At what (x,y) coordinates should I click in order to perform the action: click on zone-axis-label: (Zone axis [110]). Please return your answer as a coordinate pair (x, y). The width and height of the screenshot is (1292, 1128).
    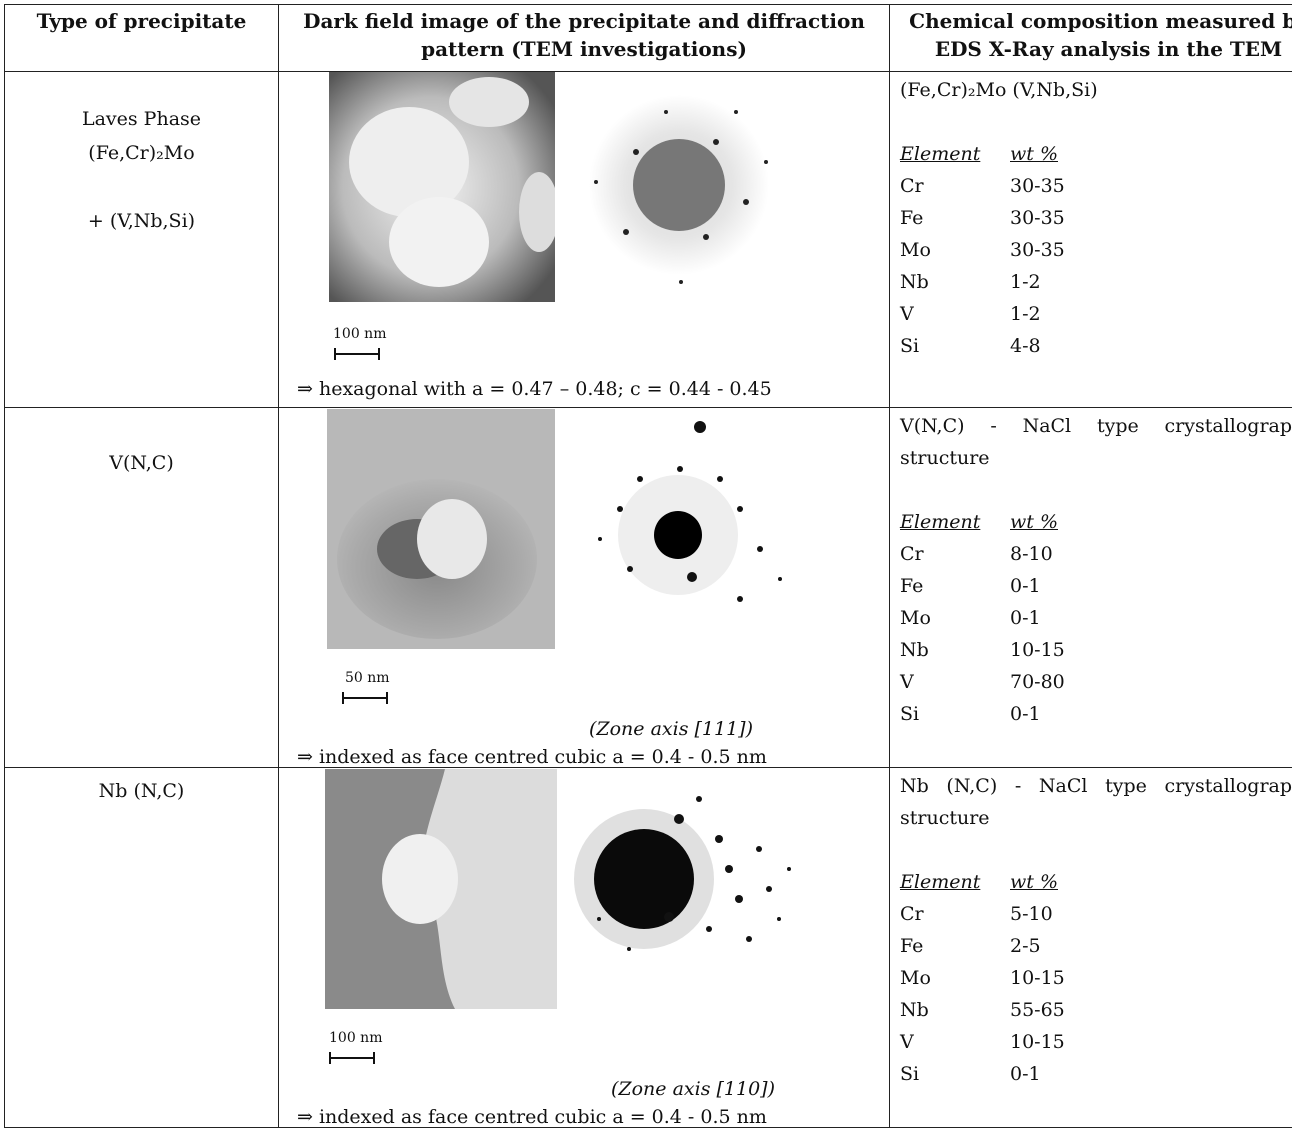
    Looking at the image, I should click on (693, 1089).